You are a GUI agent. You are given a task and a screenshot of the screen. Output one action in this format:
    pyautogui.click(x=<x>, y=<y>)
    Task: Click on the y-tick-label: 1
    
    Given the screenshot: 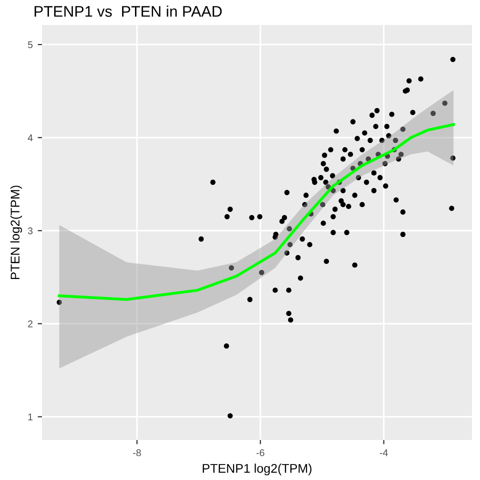 What is the action you would take?
    pyautogui.click(x=30, y=417)
    